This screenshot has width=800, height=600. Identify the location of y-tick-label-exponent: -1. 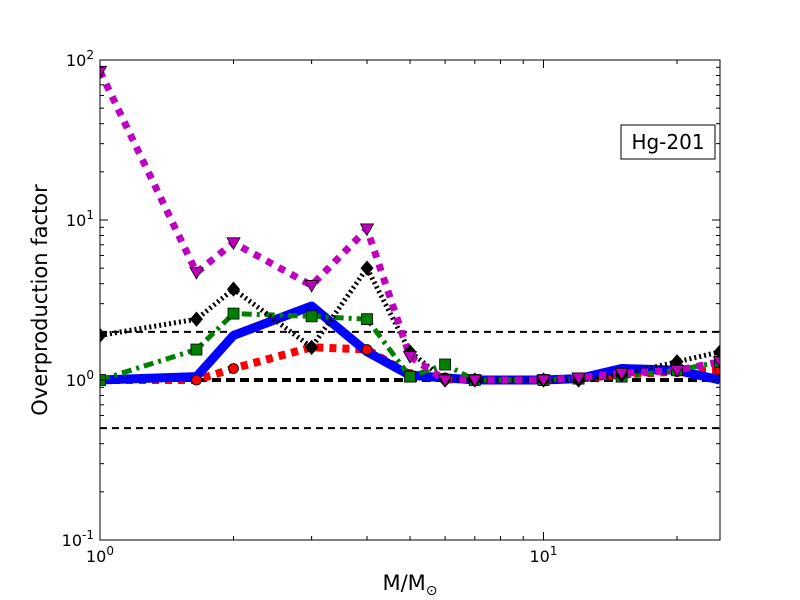
(88, 535).